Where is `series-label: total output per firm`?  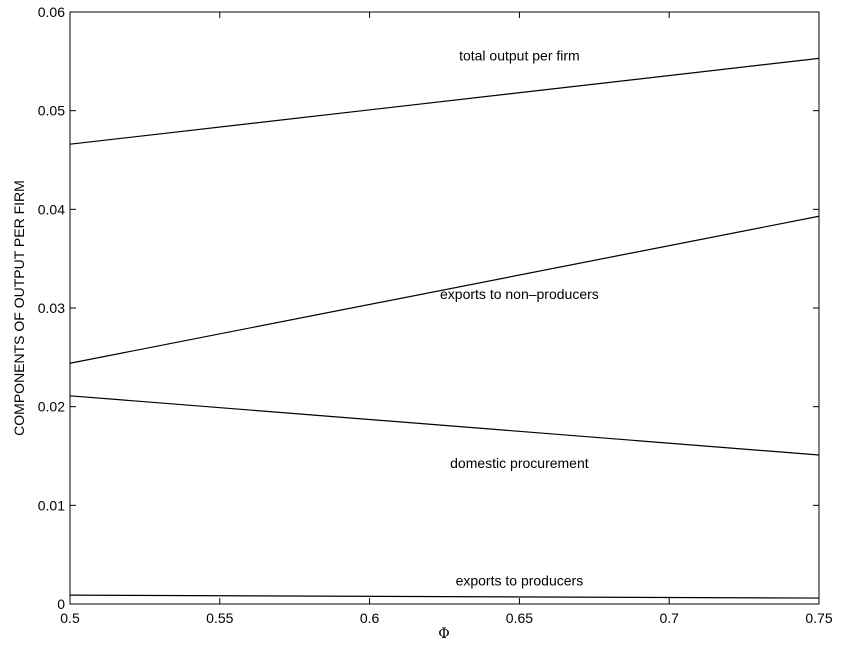
series-label: total output per firm is located at coordinates (519, 55).